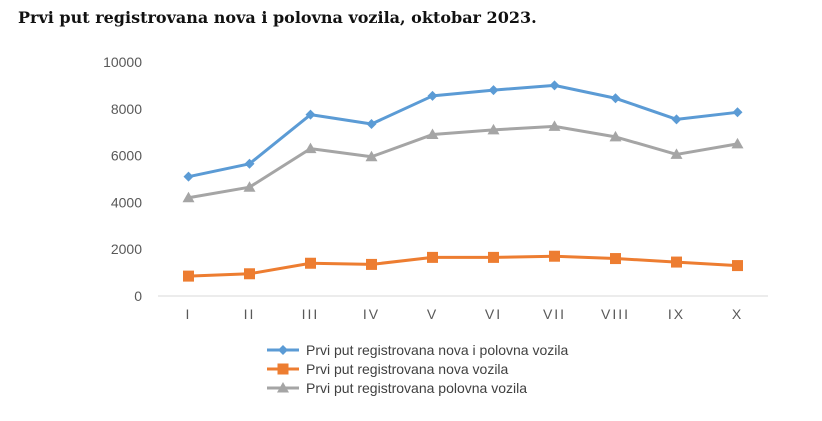 The image size is (822, 421). Describe the element at coordinates (126, 202) in the screenshot. I see `y-tick-label: 4000` at that location.